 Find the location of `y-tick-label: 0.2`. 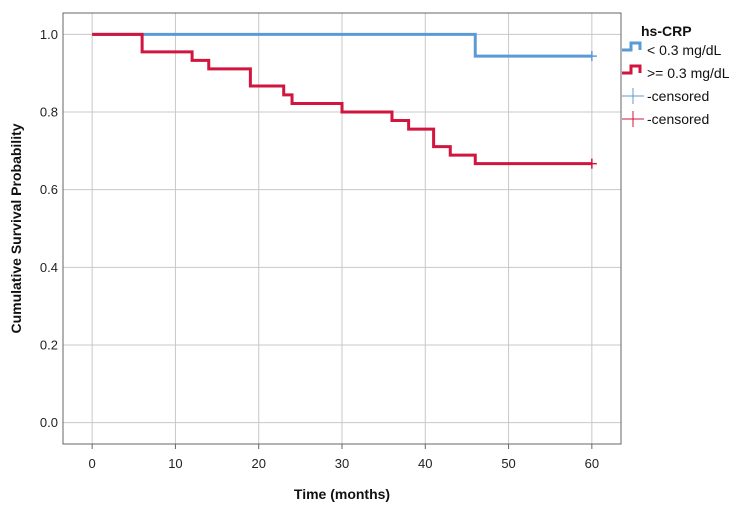

y-tick-label: 0.2 is located at coordinates (49, 344).